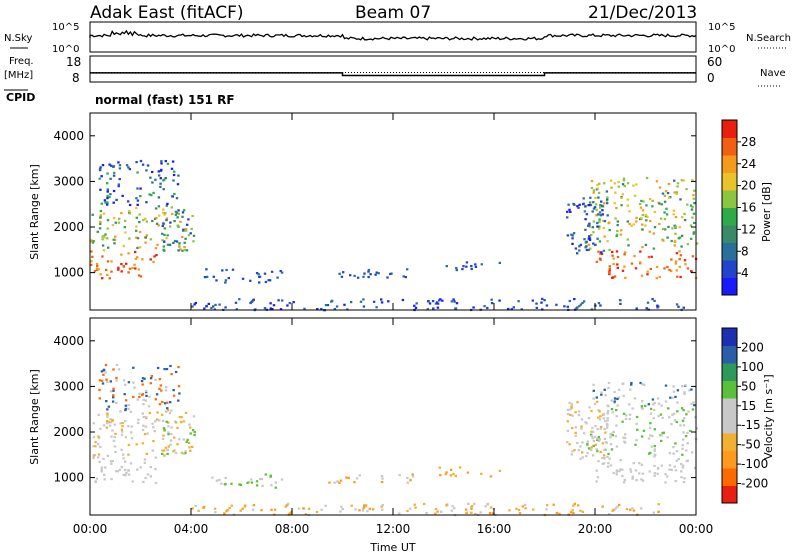 This screenshot has width=800, height=554. I want to click on y-tick-label: 2000, so click(68, 227).